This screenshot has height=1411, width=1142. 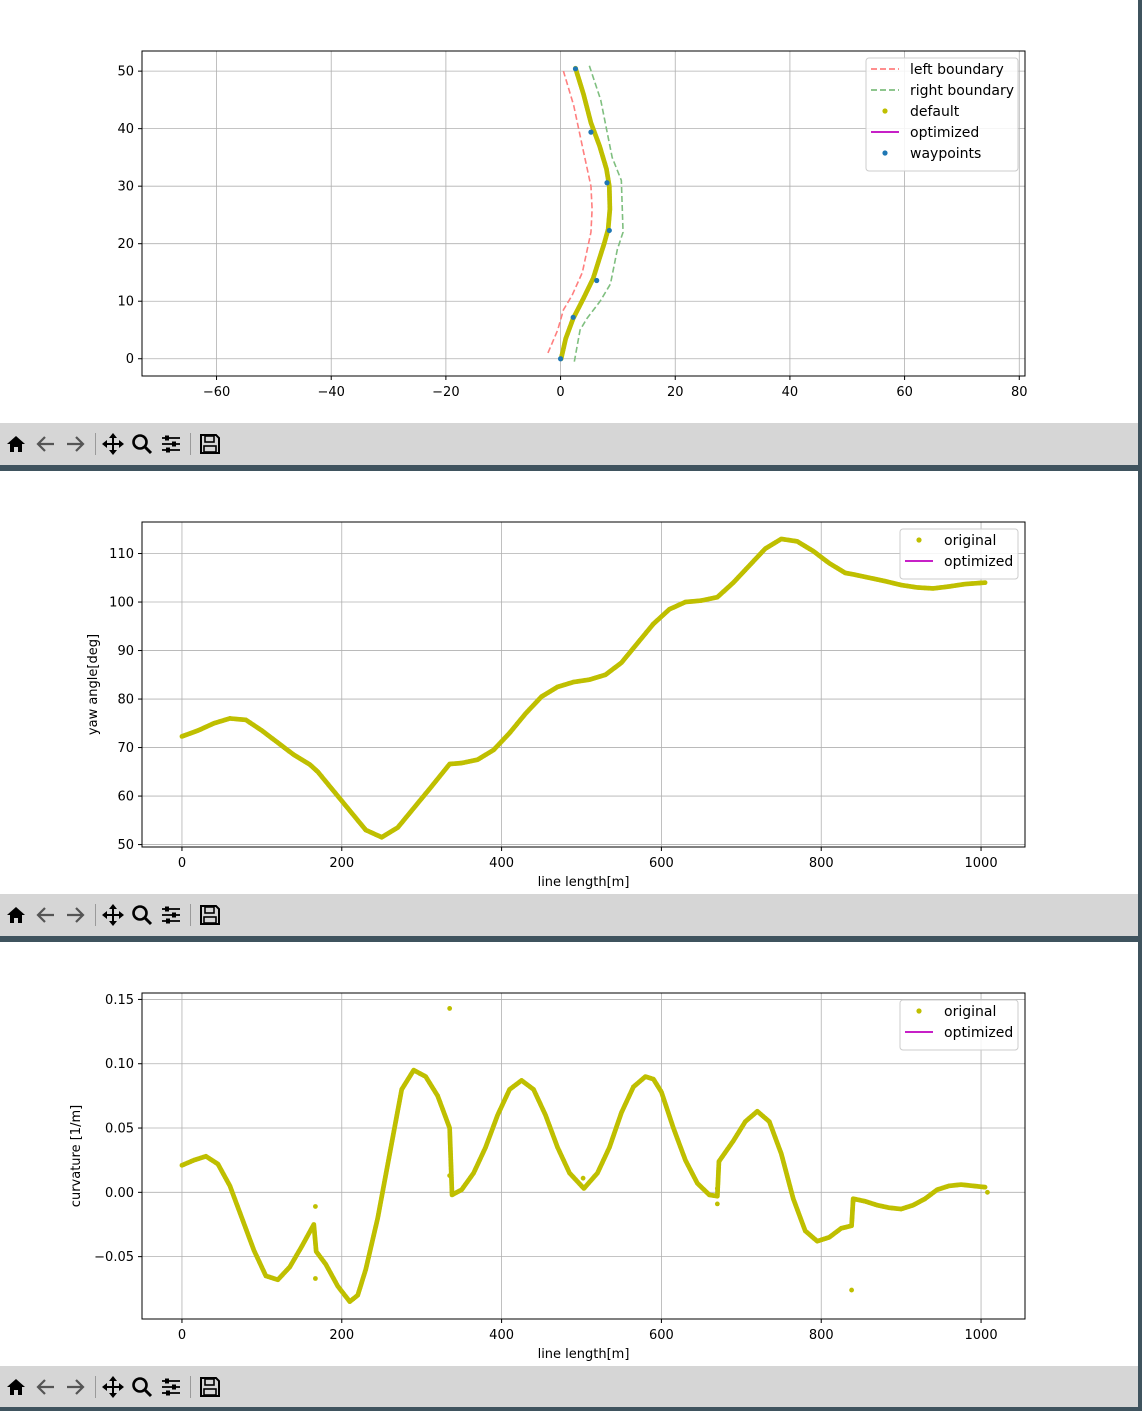 I want to click on chart3-xtick-label: 0, so click(x=182, y=1335).